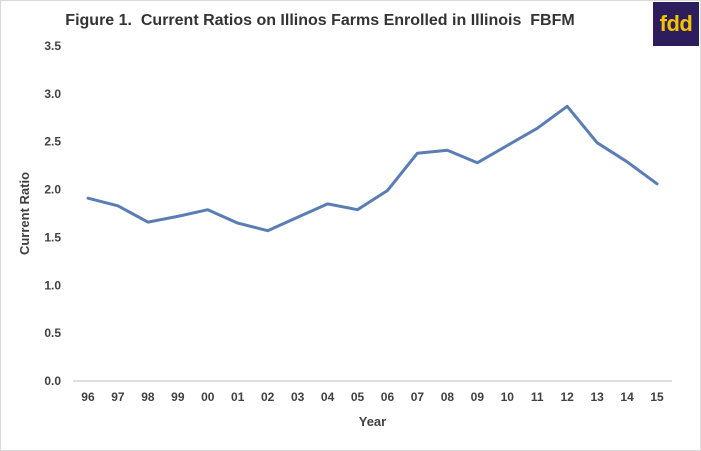  I want to click on x-tick-label: 11, so click(537, 397).